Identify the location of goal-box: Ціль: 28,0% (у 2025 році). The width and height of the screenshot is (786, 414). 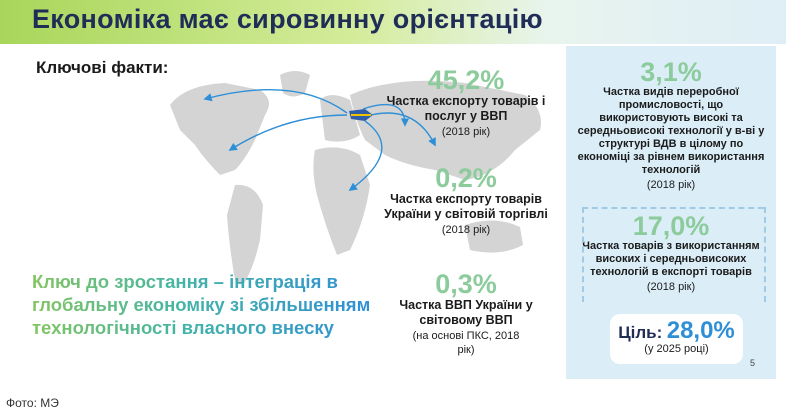
(676, 339).